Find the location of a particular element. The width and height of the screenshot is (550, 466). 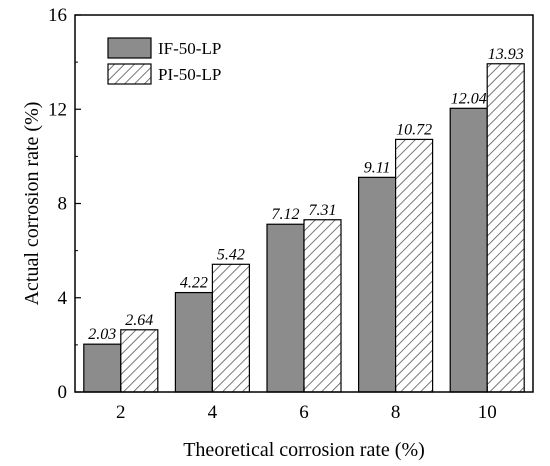

y-tick-label: 0 is located at coordinates (63, 392).